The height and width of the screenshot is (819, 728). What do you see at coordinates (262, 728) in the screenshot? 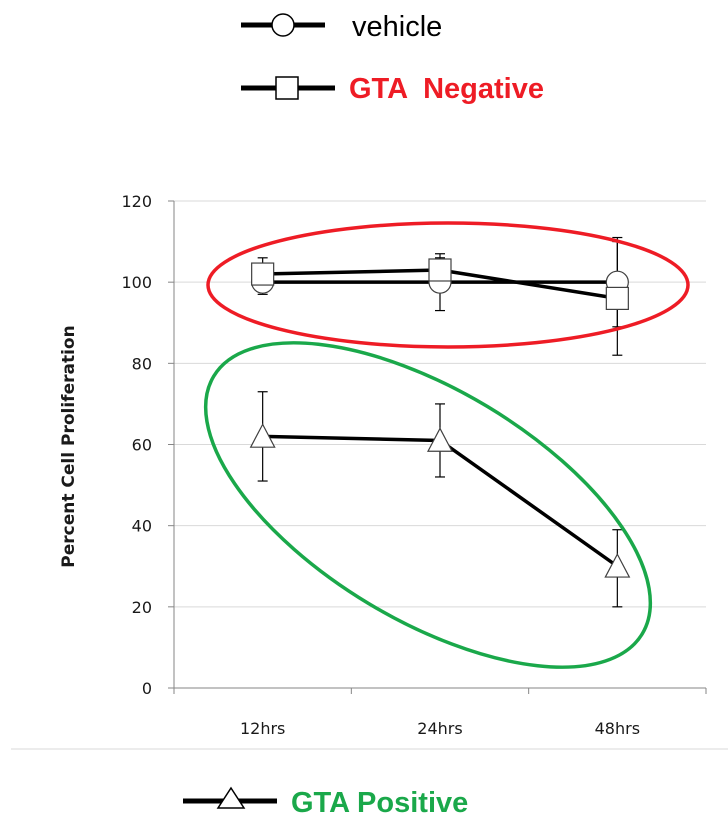
I see `x-tick-label: 12hrs` at bounding box center [262, 728].